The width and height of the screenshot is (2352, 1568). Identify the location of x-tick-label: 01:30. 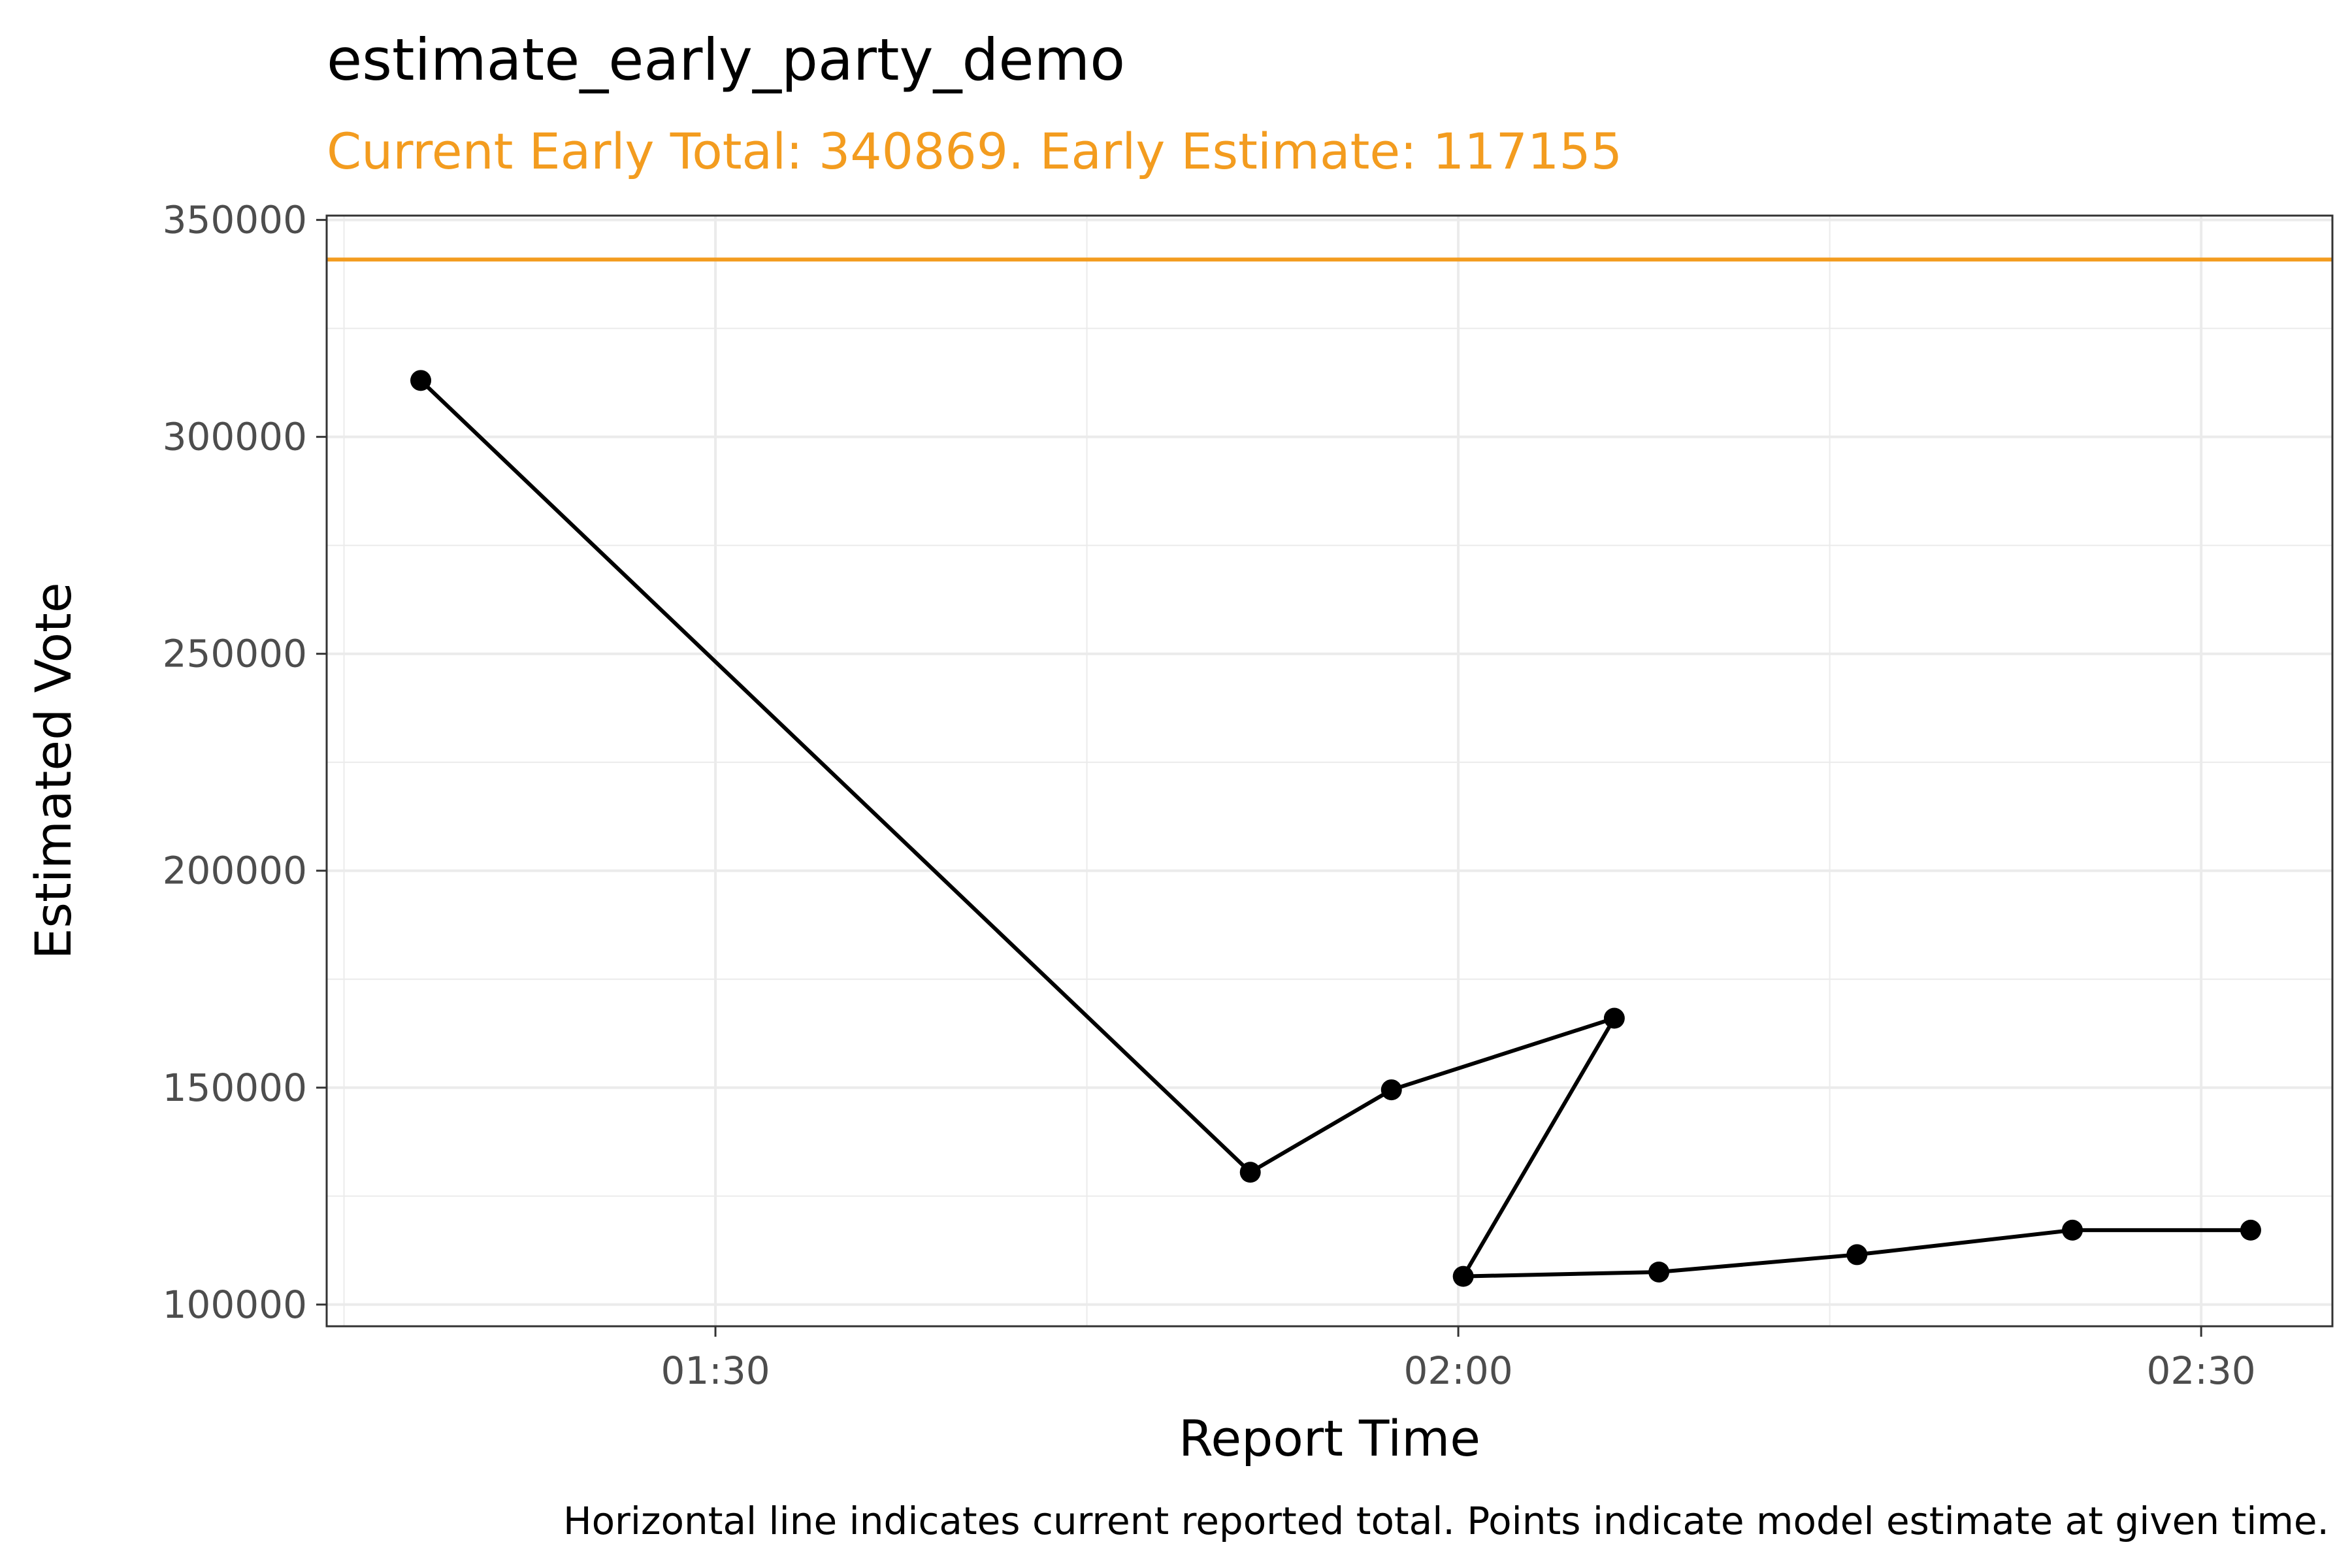
(715, 1370).